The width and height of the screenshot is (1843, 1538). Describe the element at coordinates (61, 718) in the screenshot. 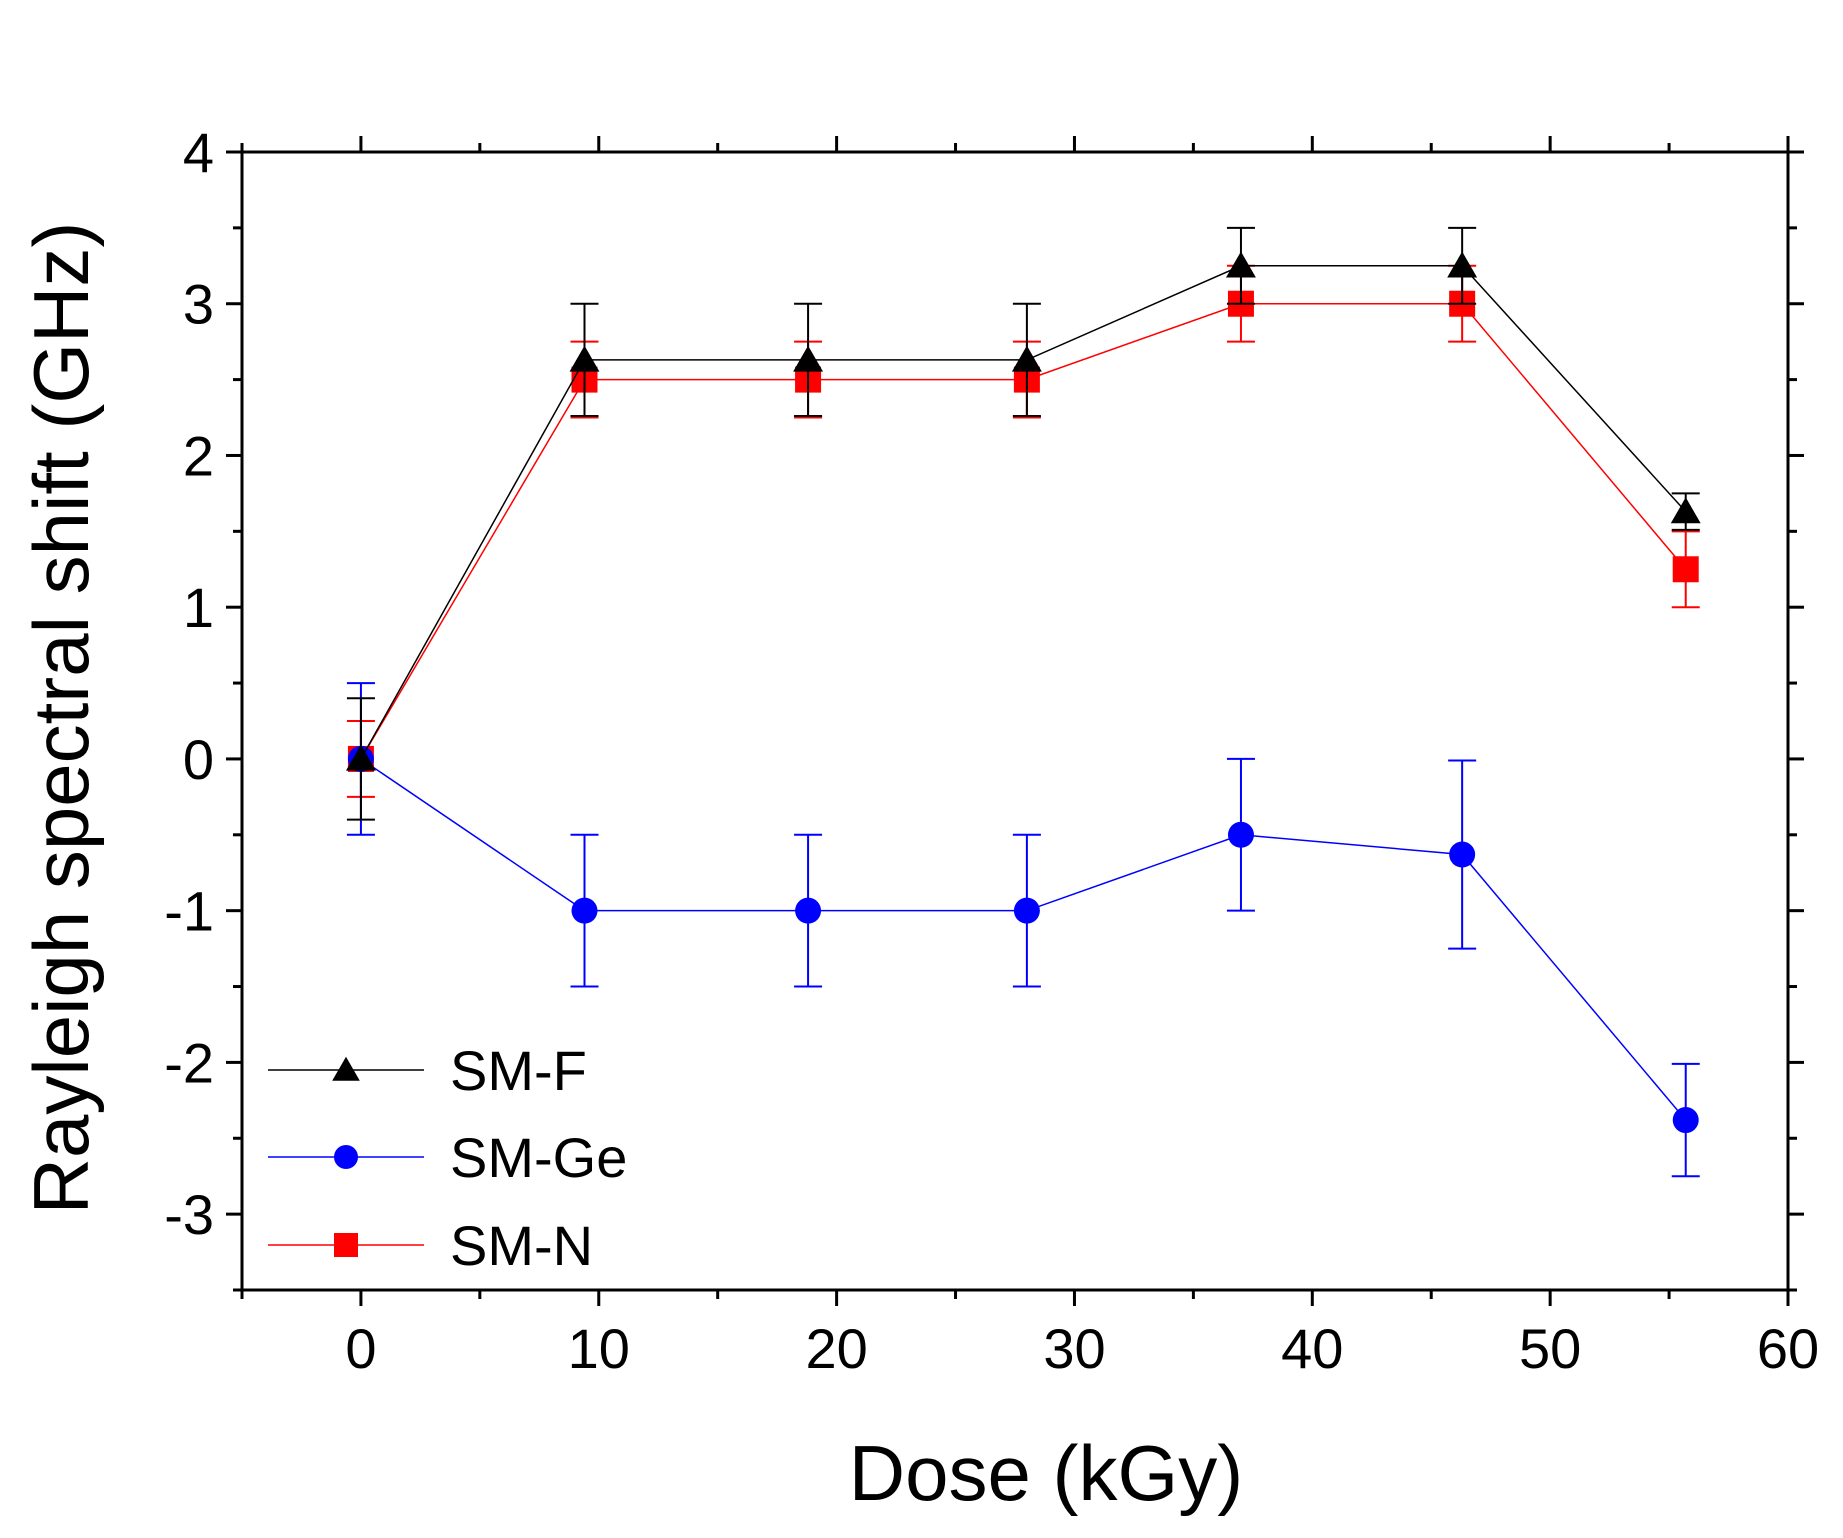

I see `y-axis-title: Rayleigh spectral shift (GHz)` at that location.